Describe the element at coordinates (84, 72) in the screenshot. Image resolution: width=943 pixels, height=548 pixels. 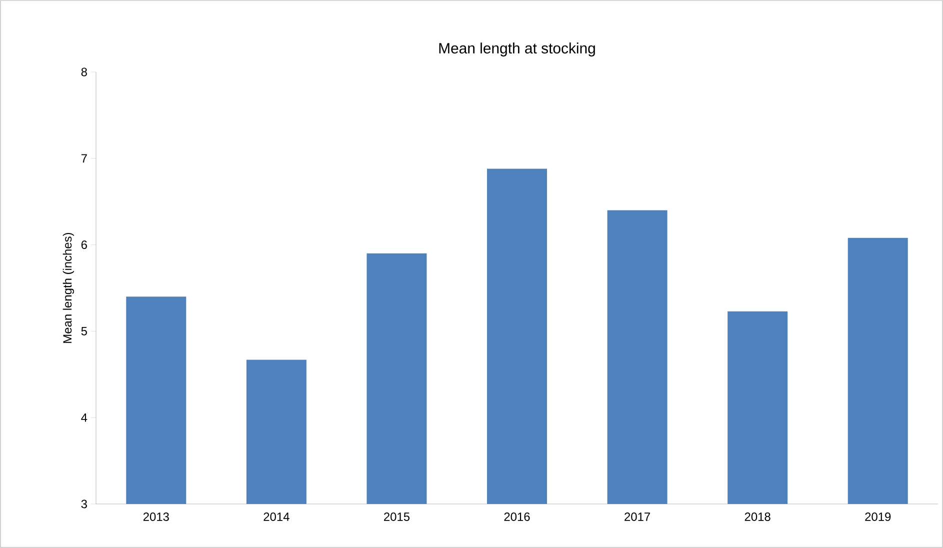
I see `y-tick-label: 8` at that location.